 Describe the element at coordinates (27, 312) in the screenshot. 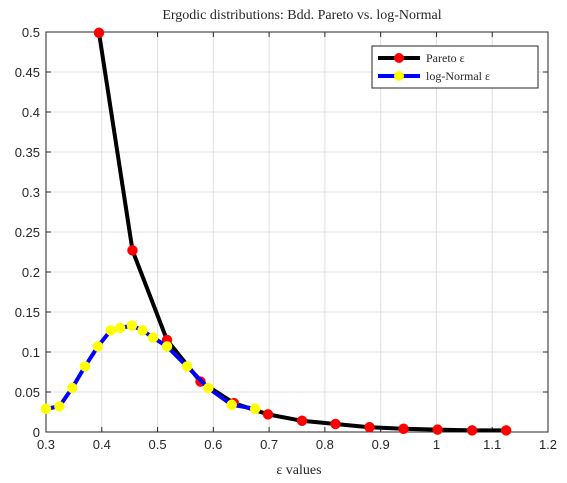

I see `y-tick-label: 0.15` at that location.